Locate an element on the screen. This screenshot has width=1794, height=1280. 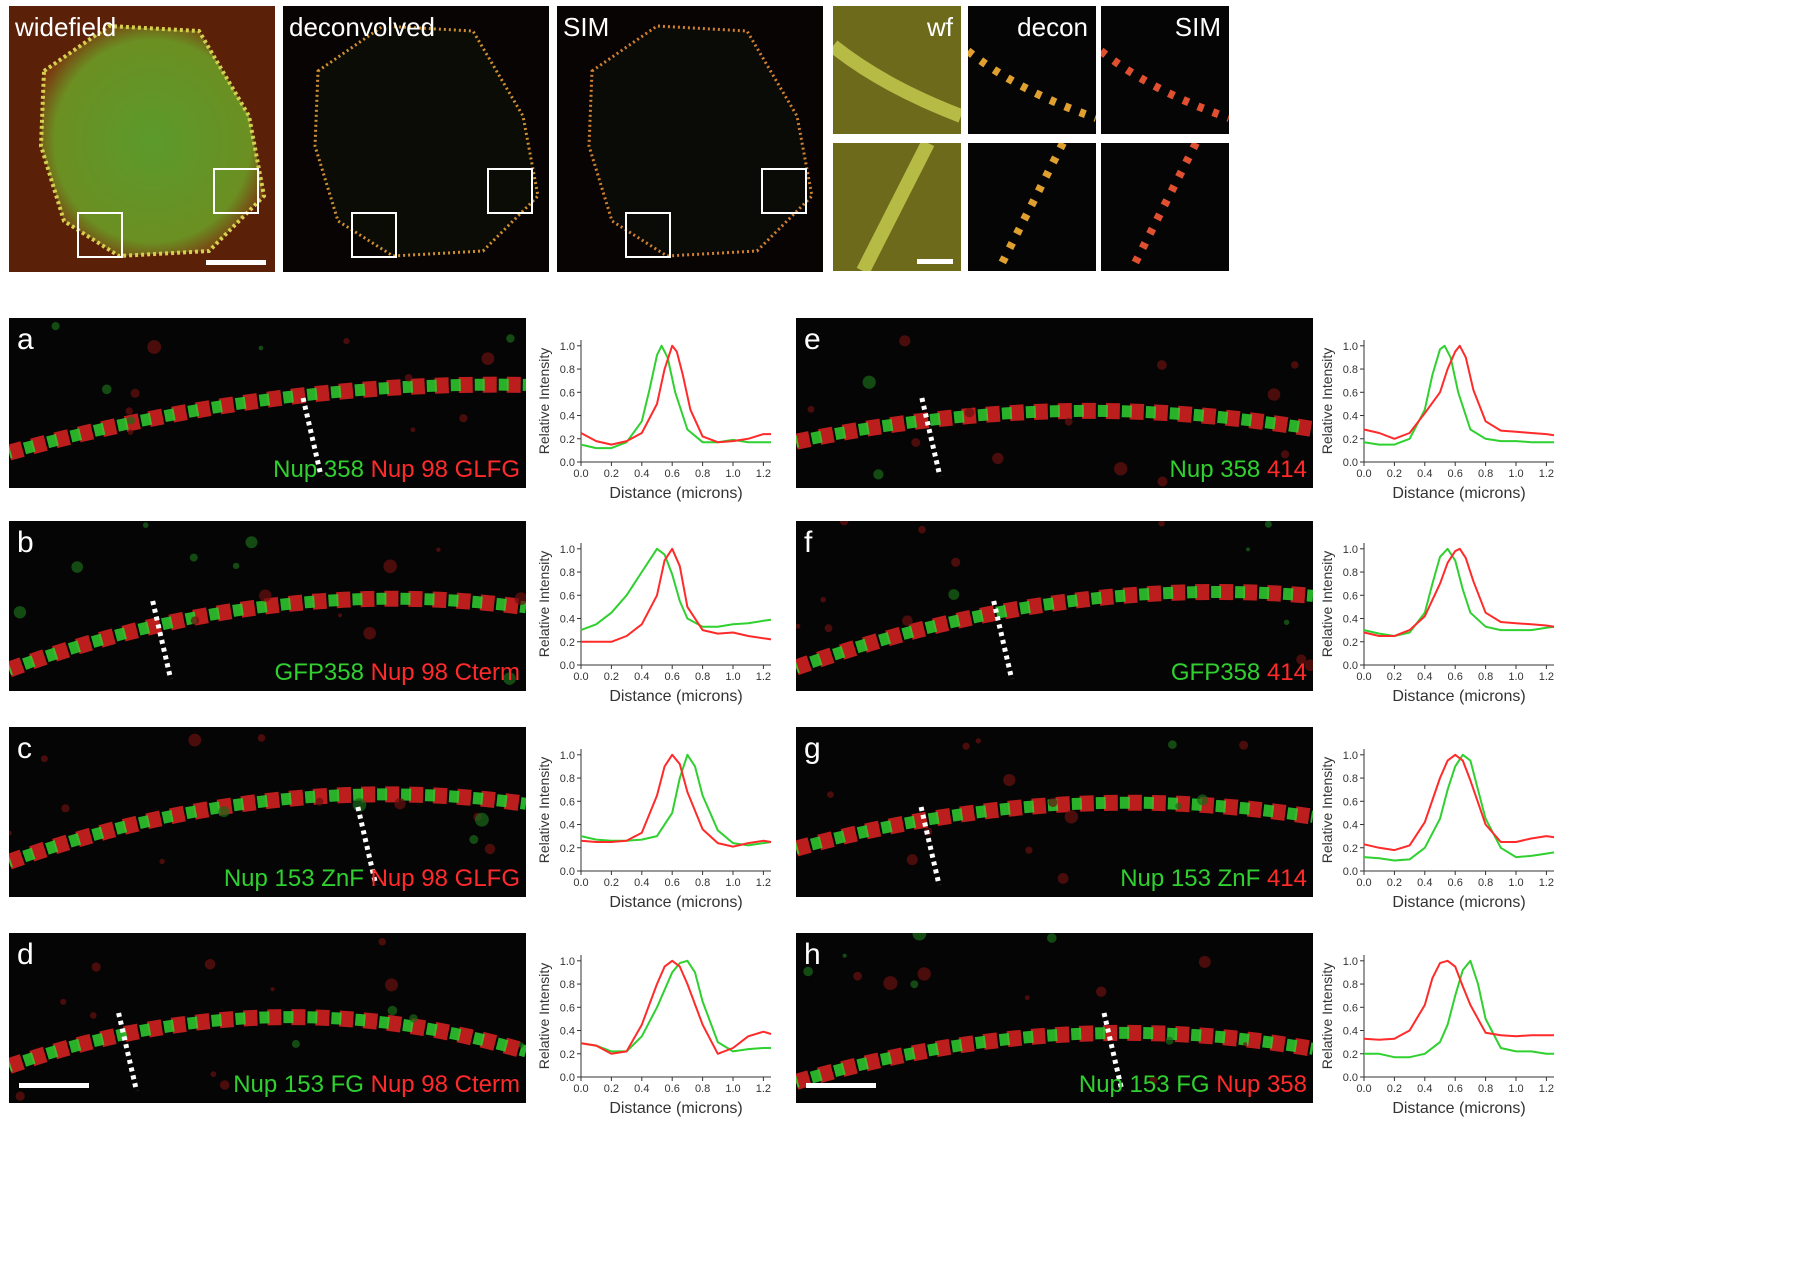
panel-letter: b is located at coordinates (25, 542).